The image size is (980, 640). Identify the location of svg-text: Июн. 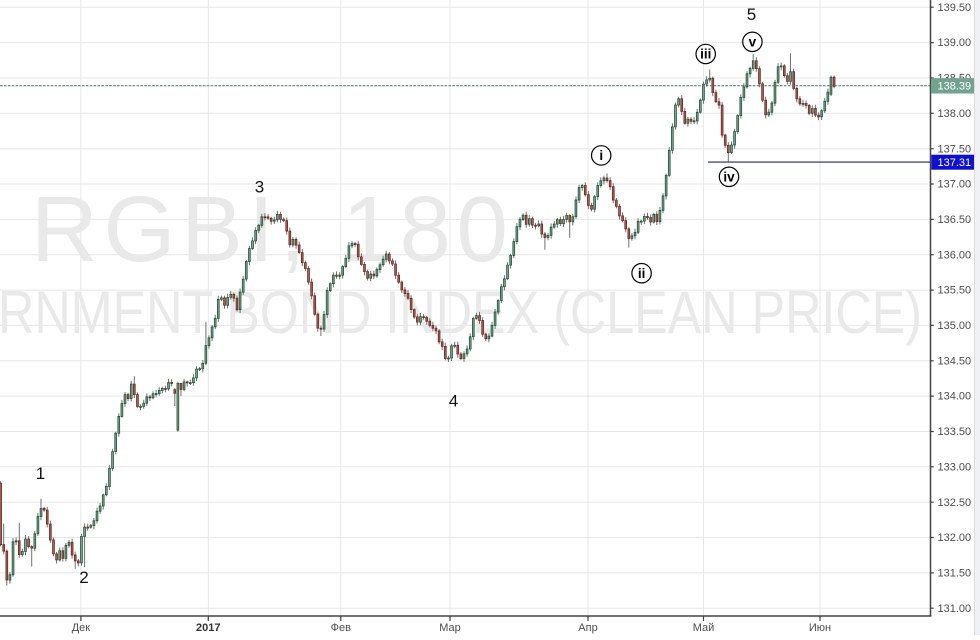
(820, 628).